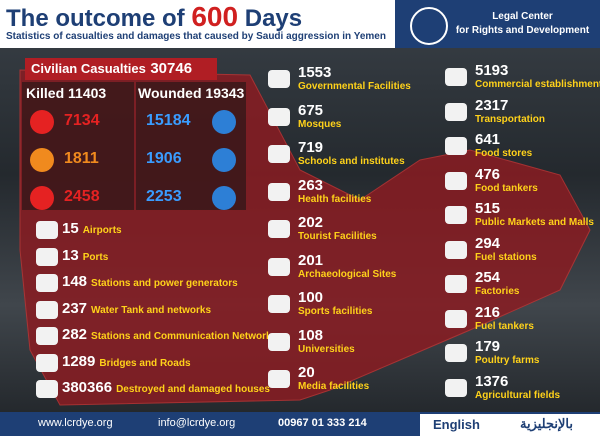  What do you see at coordinates (488, 139) in the screenshot?
I see `stat-value: 641` at bounding box center [488, 139].